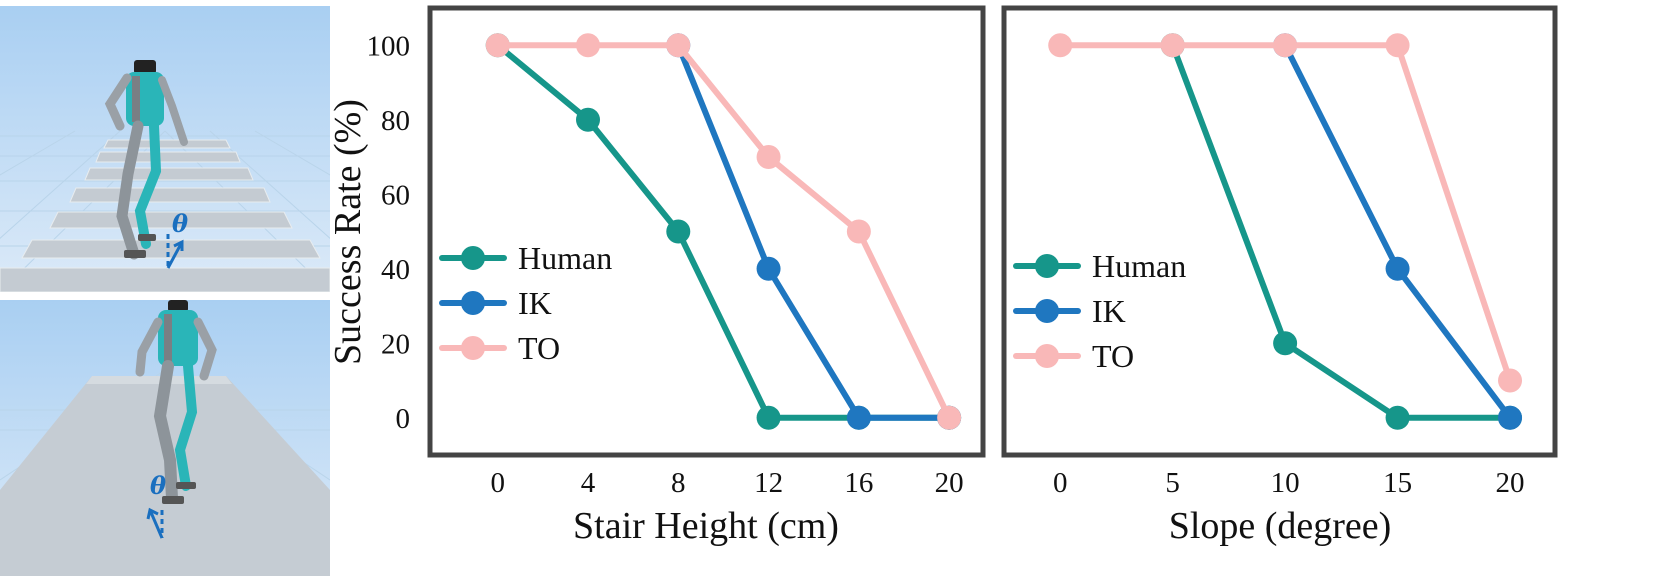 The width and height of the screenshot is (1661, 585). I want to click on stair-series-line-ik, so click(814, 231).